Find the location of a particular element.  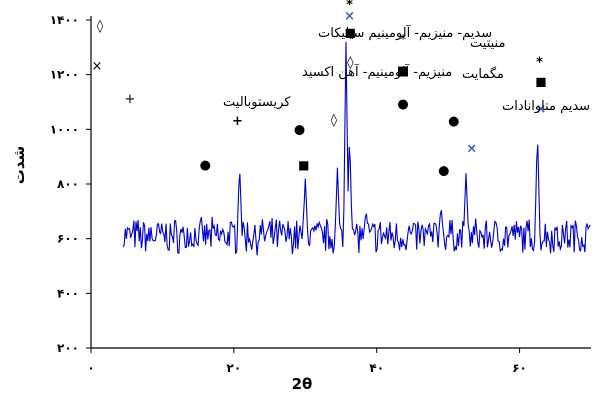

x-tick-label: ۲۰ is located at coordinates (234, 368).